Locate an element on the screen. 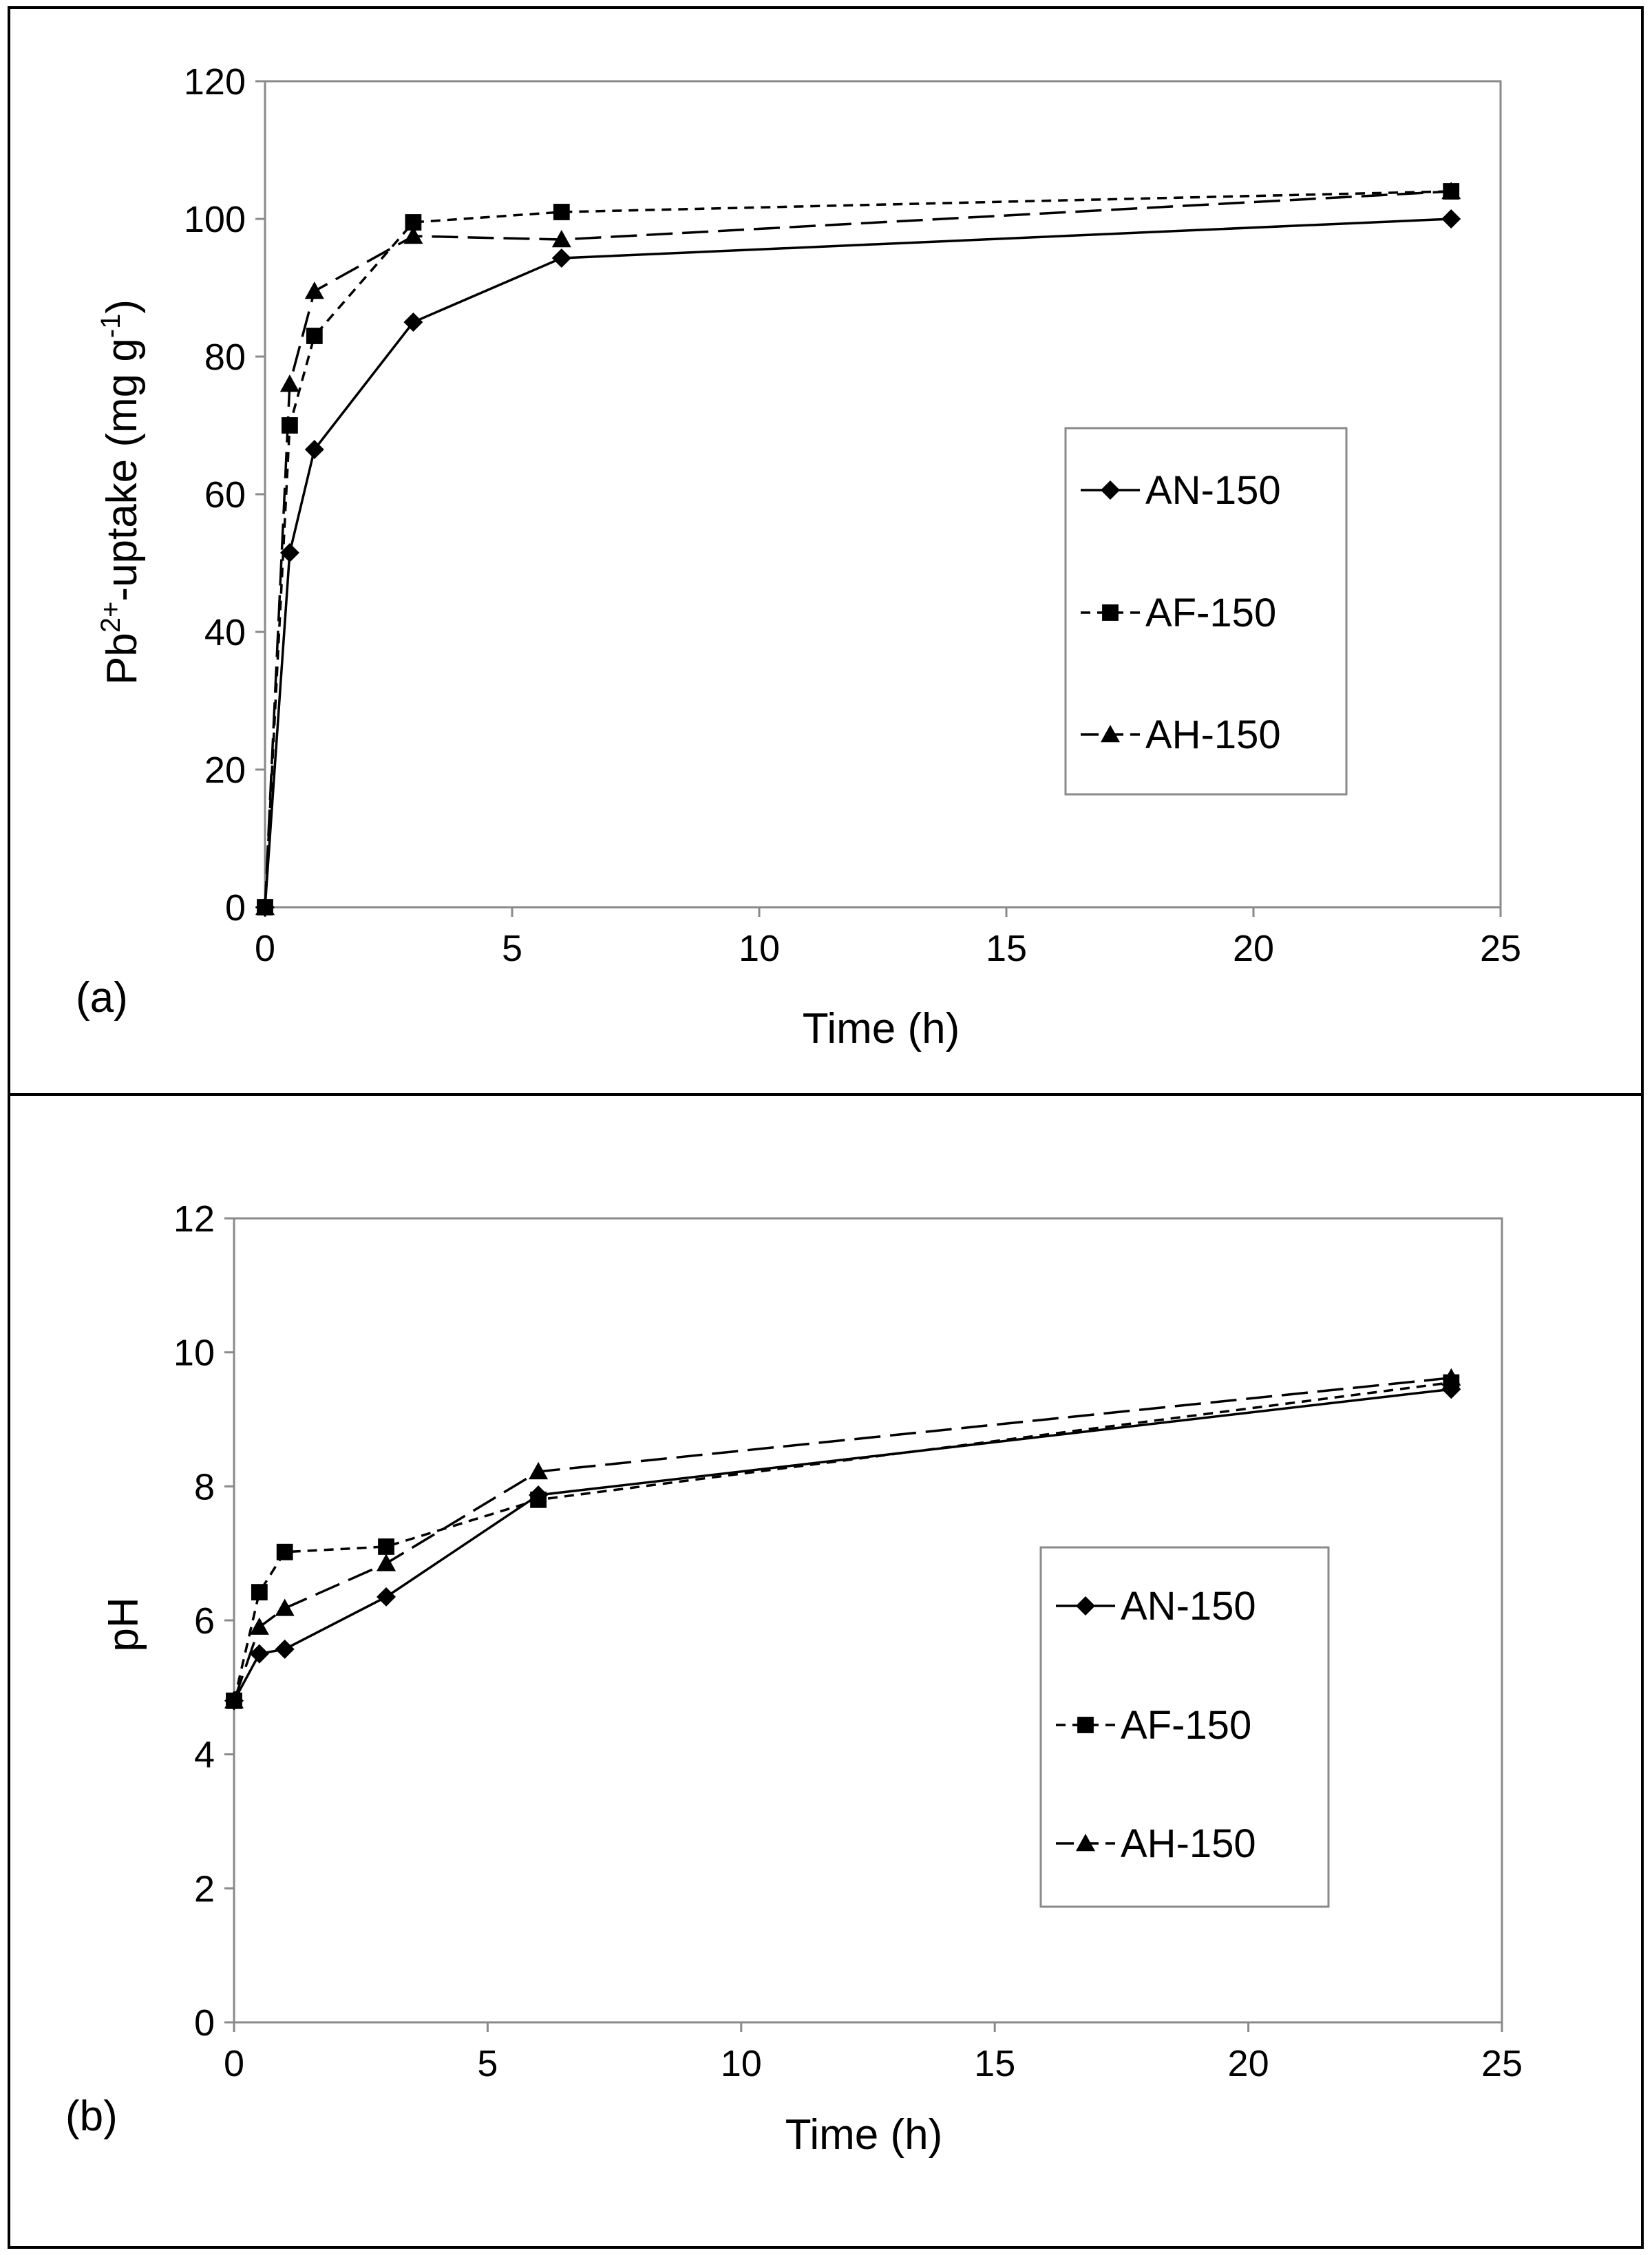 The width and height of the screenshot is (1652, 2255). y-tick-label-b: 10 is located at coordinates (194, 1353).